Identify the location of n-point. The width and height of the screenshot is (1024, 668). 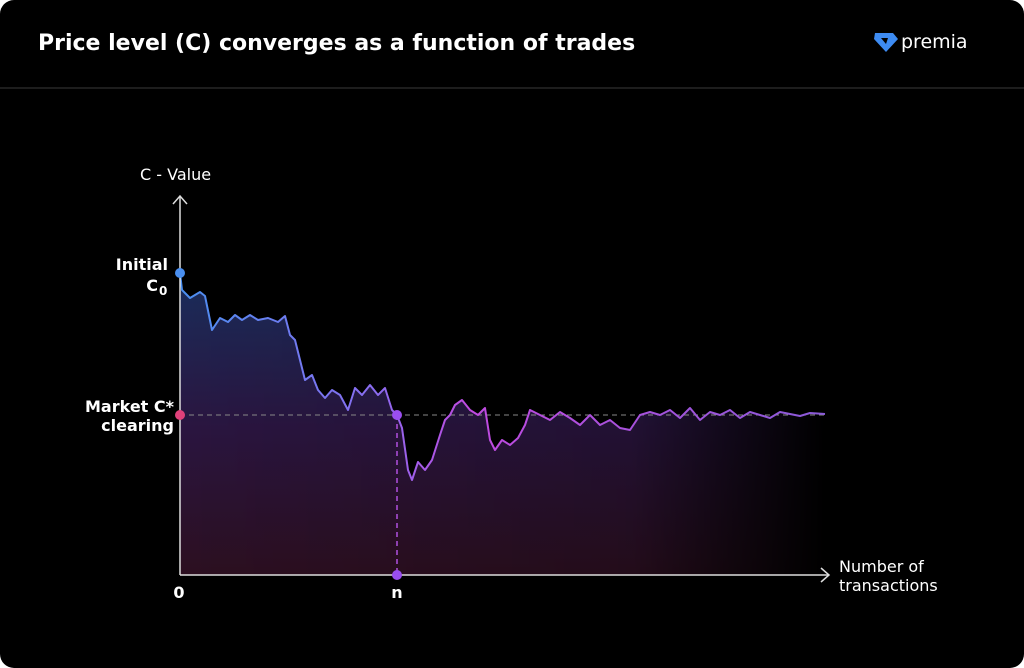
(397, 415).